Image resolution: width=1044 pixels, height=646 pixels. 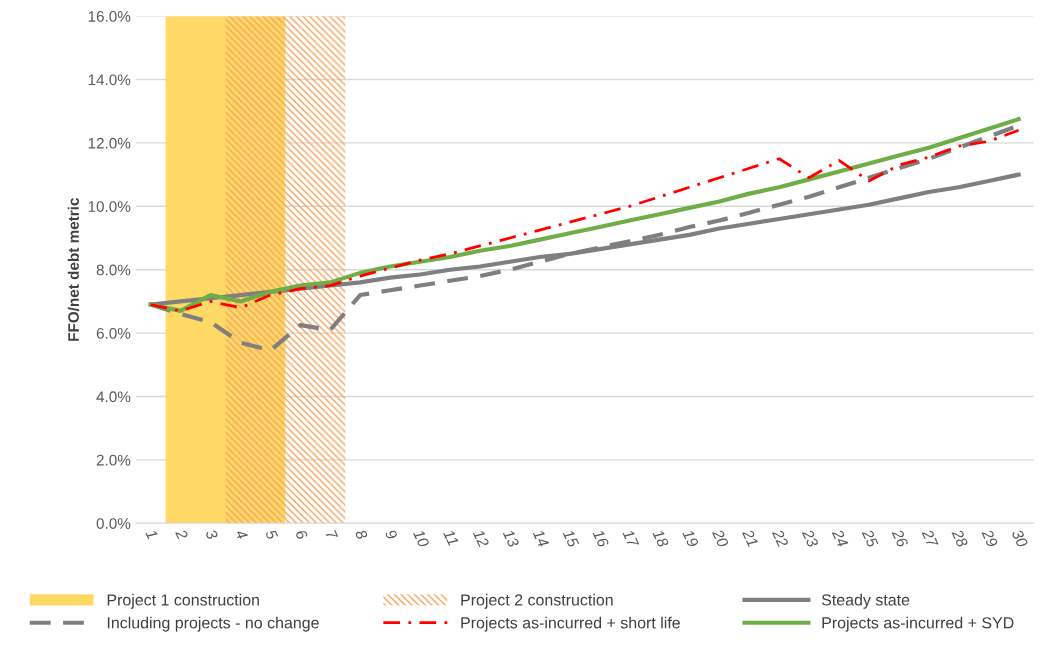 What do you see at coordinates (1020, 538) in the screenshot?
I see `x-tick-label: 30` at bounding box center [1020, 538].